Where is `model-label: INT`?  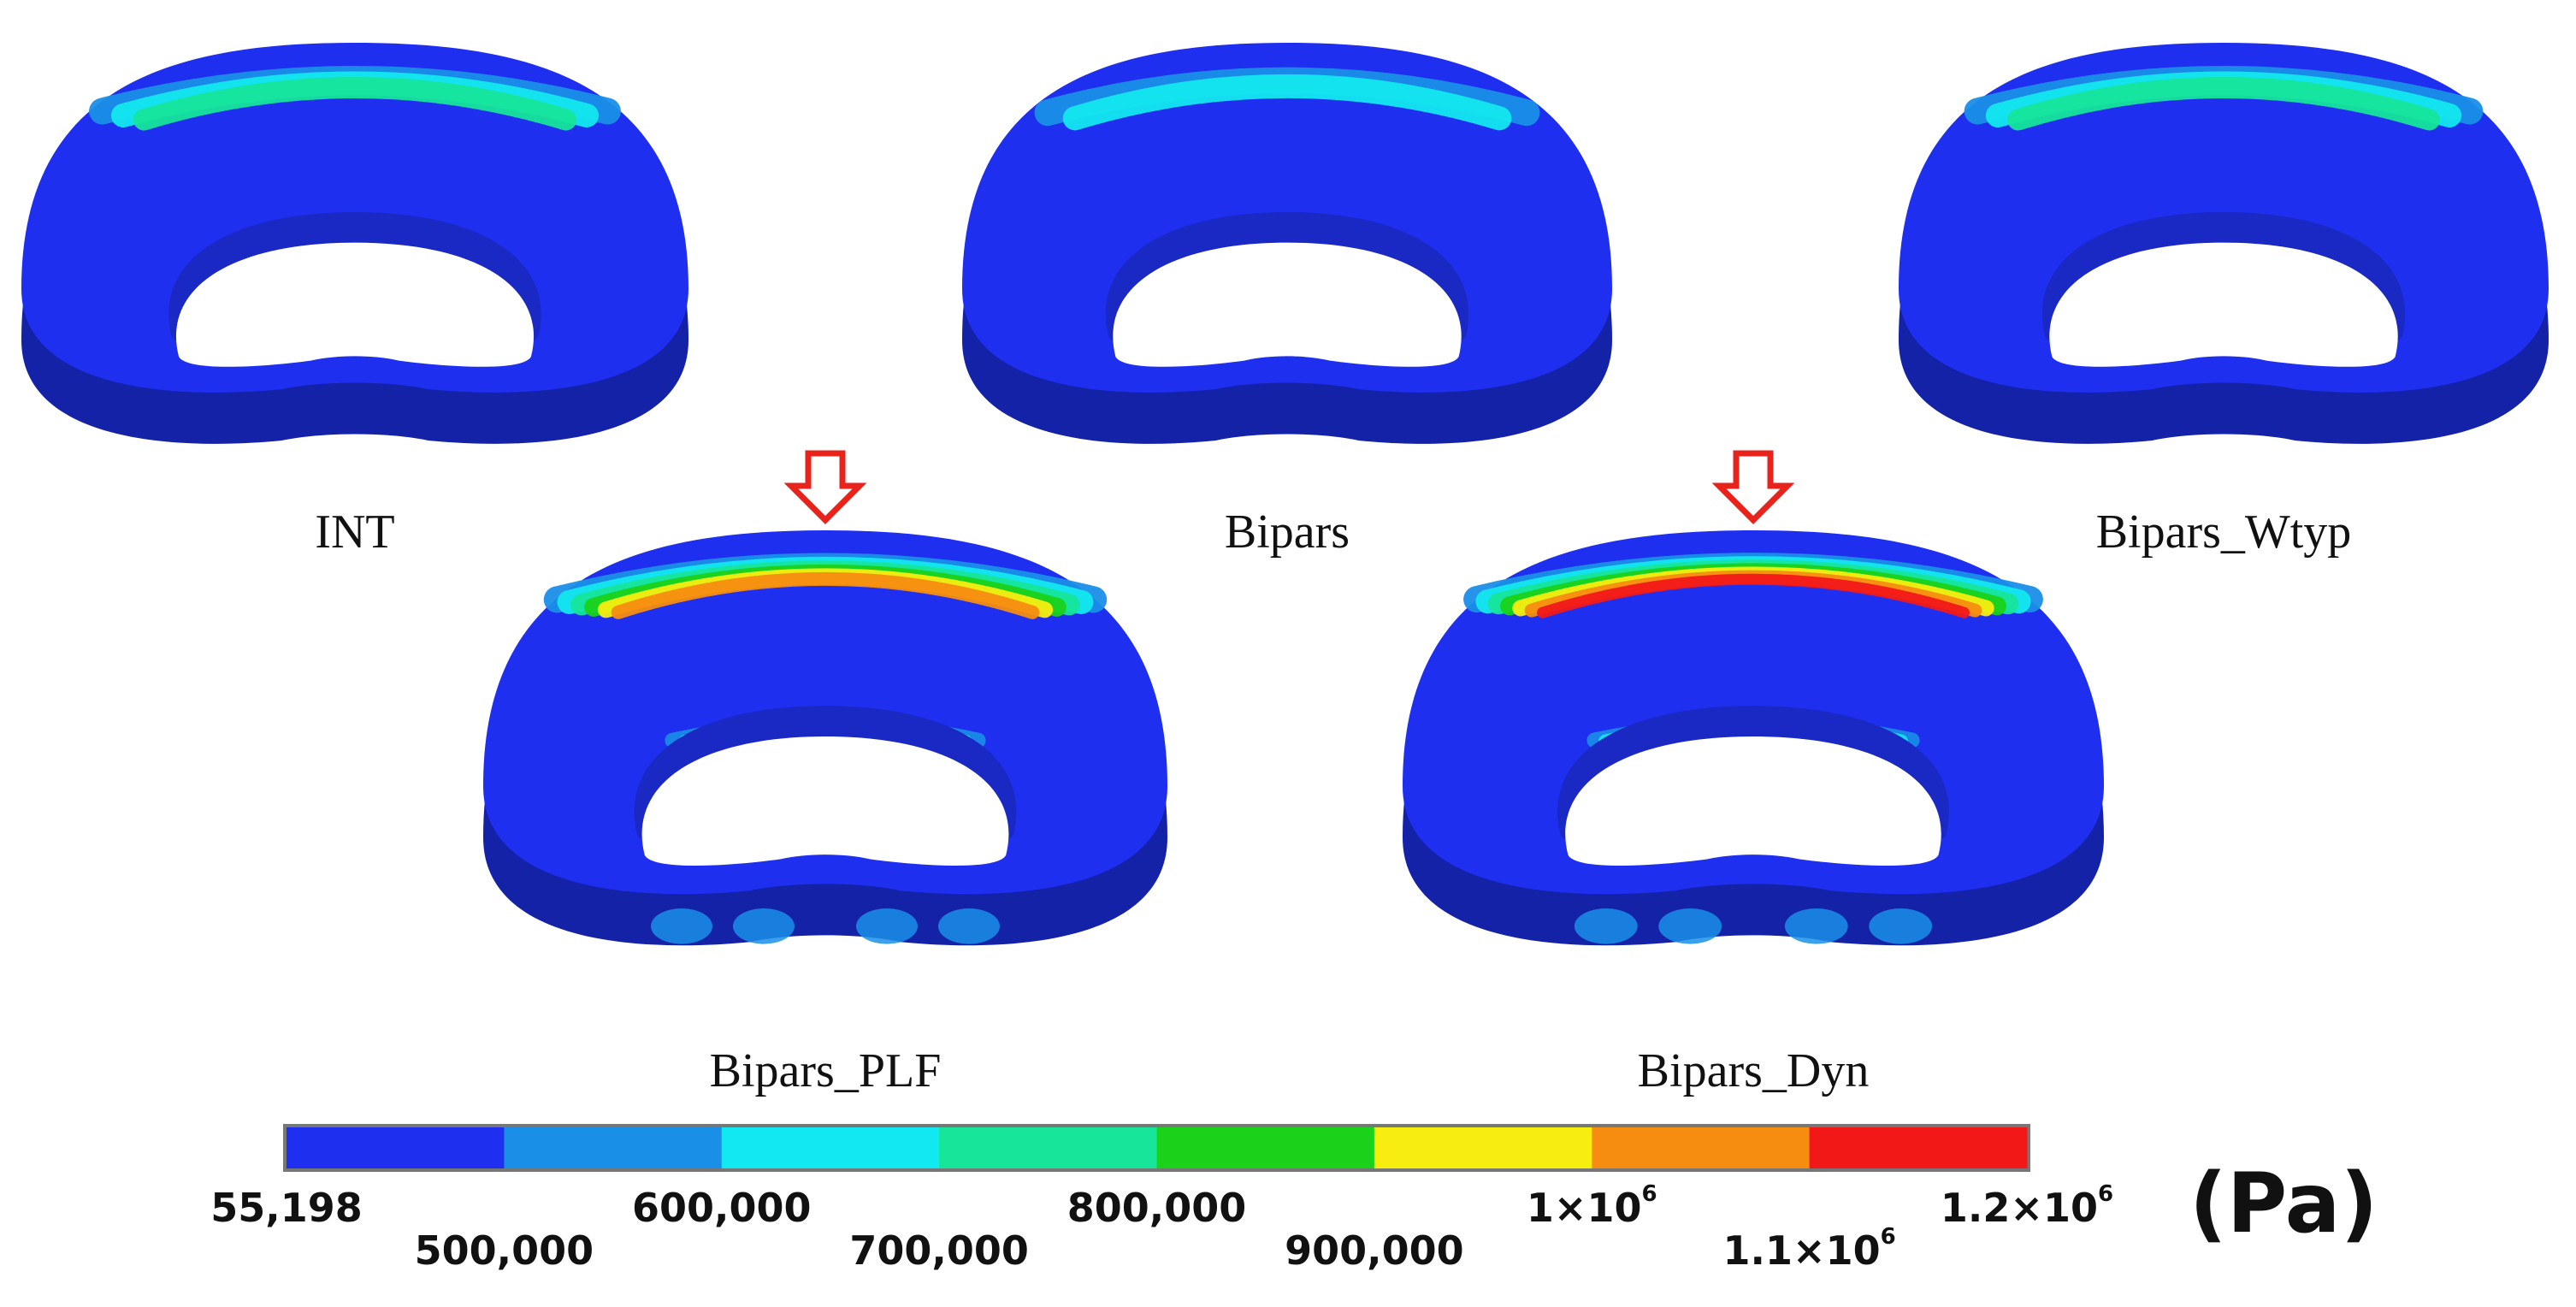 model-label: INT is located at coordinates (354, 532).